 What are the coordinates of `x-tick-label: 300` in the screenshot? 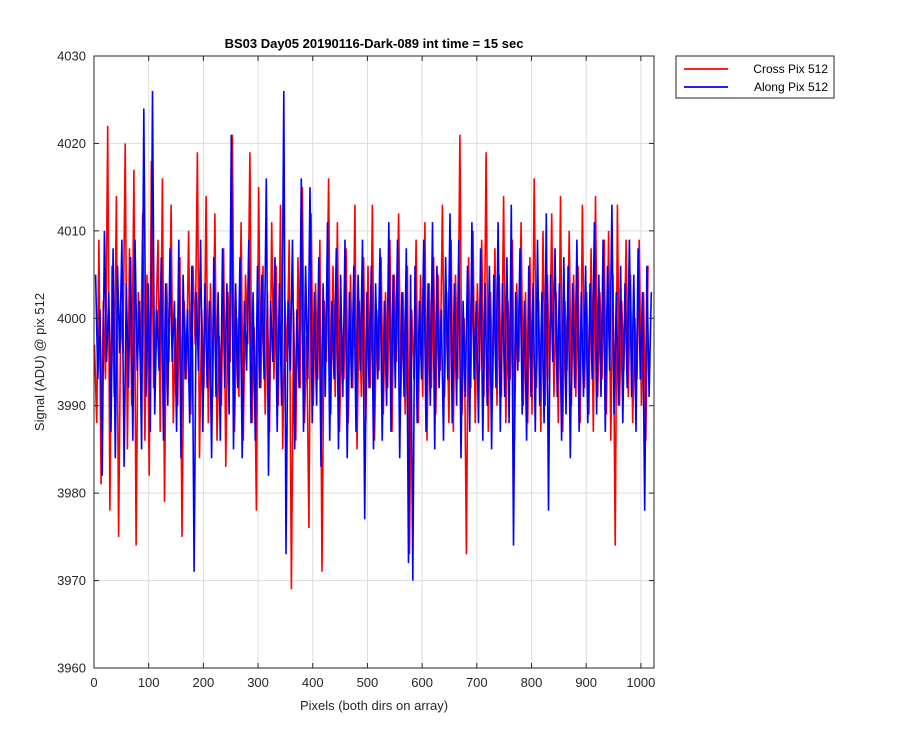 It's located at (258, 682).